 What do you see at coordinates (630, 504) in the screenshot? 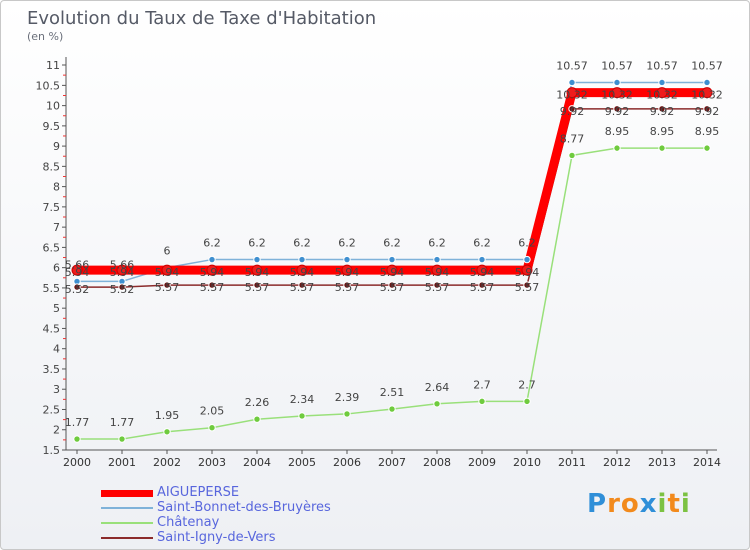
I see `logo-letter: o` at bounding box center [630, 504].